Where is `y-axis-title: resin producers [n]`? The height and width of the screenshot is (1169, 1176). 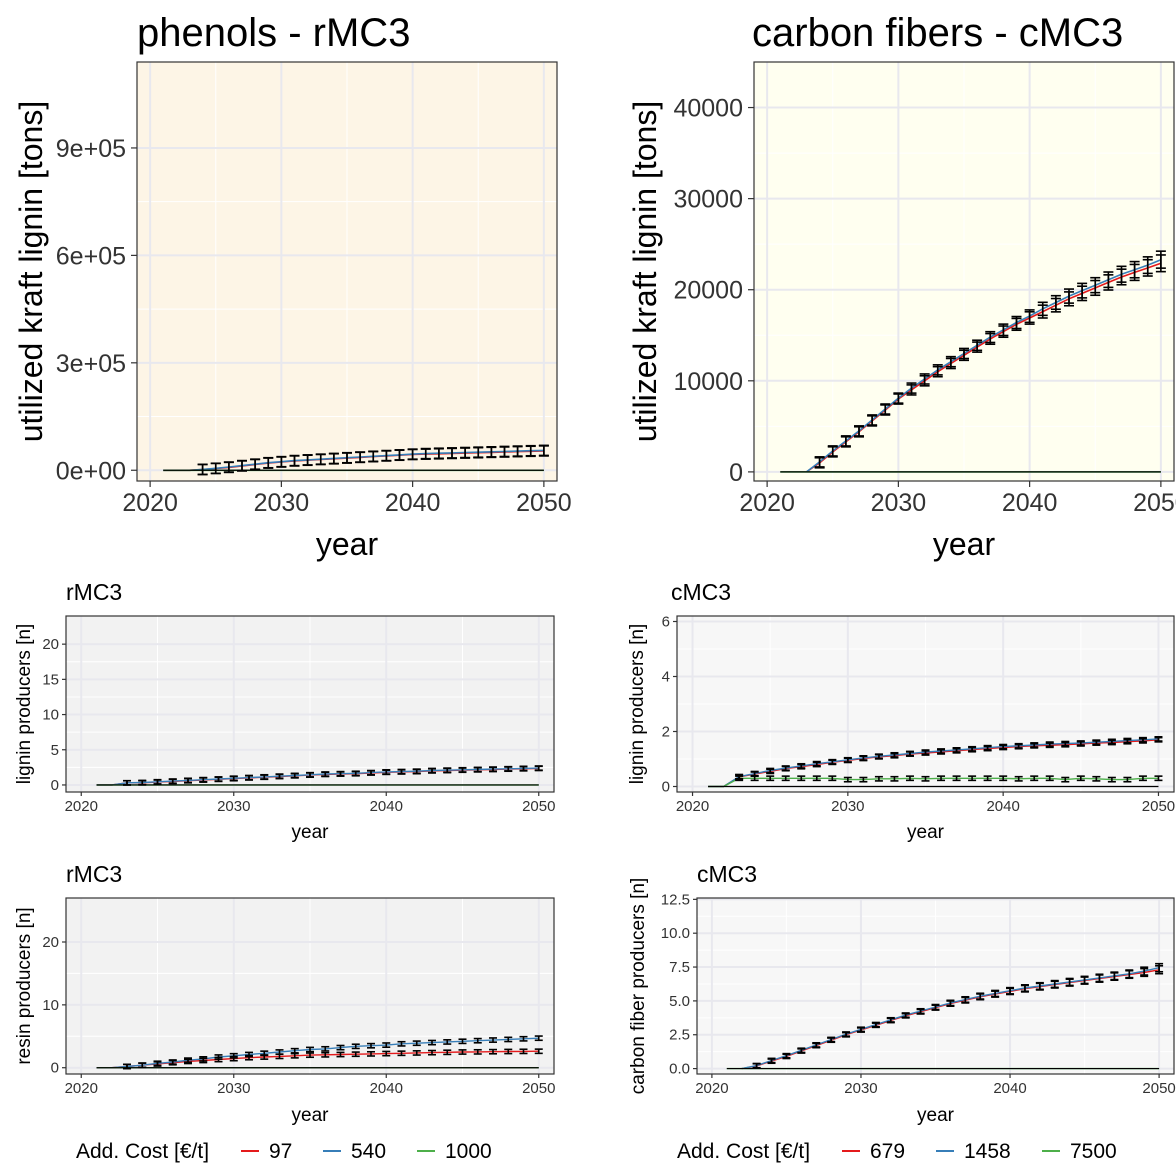 y-axis-title: resin producers [n] is located at coordinates (24, 985).